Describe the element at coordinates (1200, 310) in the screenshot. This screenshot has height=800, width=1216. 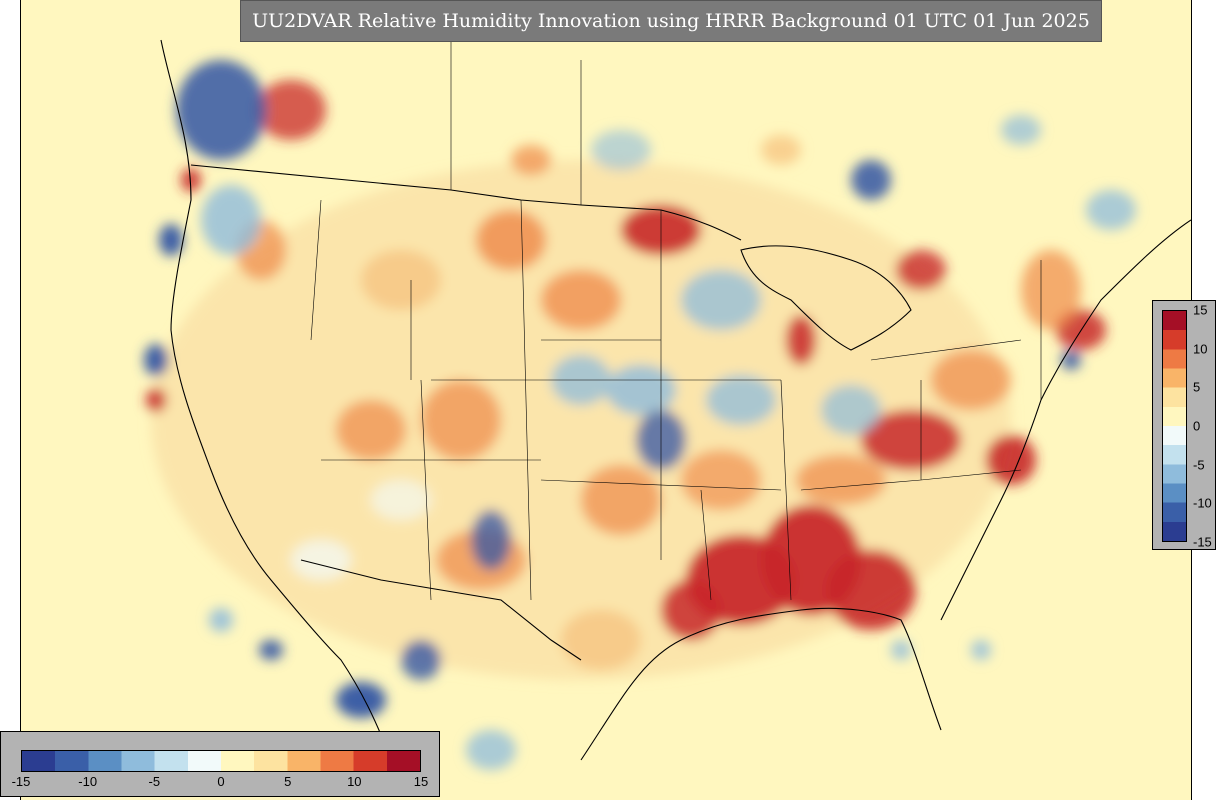
I see `vertical-colorbar-tick: 15` at that location.